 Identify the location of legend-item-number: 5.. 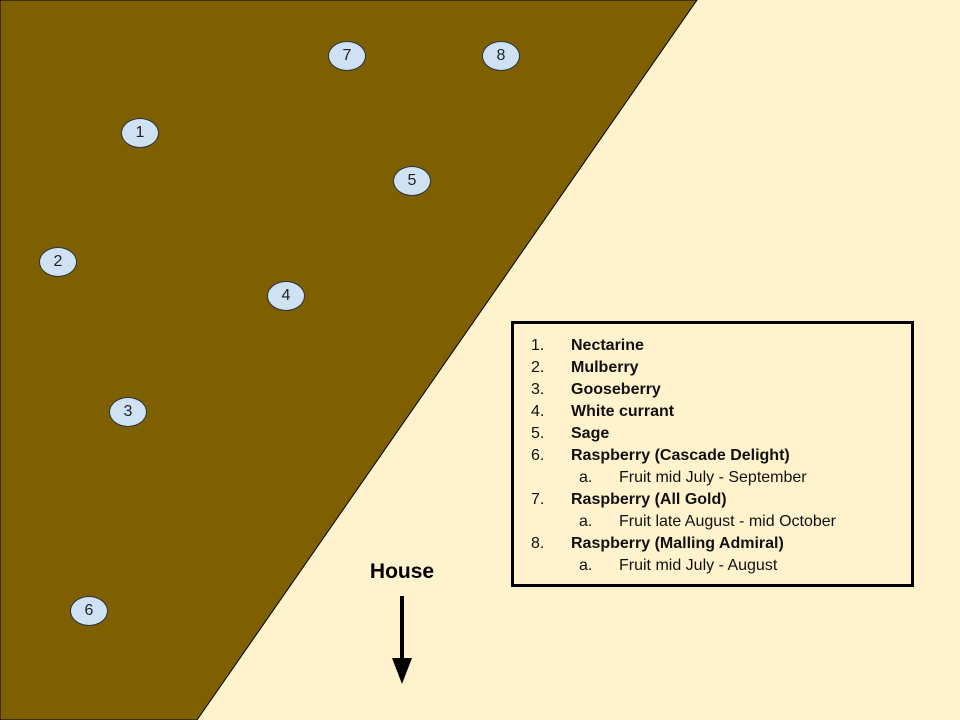
(538, 433).